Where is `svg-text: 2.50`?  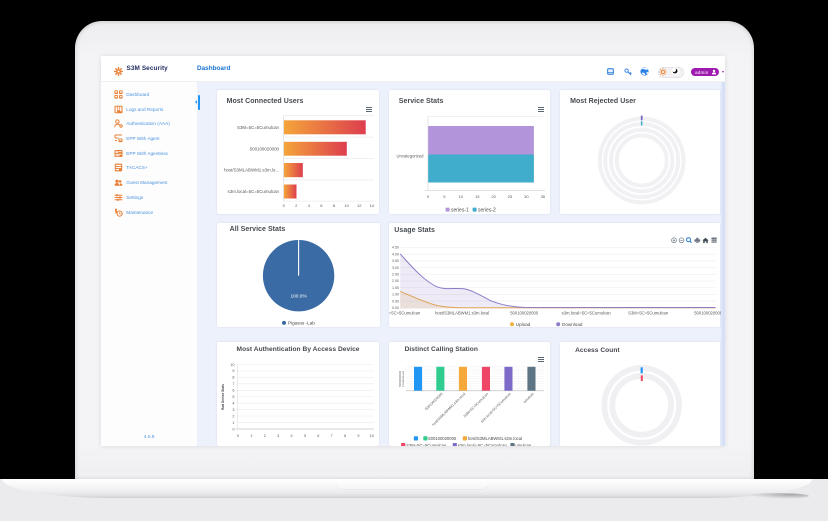
svg-text: 2.50 is located at coordinates (395, 275).